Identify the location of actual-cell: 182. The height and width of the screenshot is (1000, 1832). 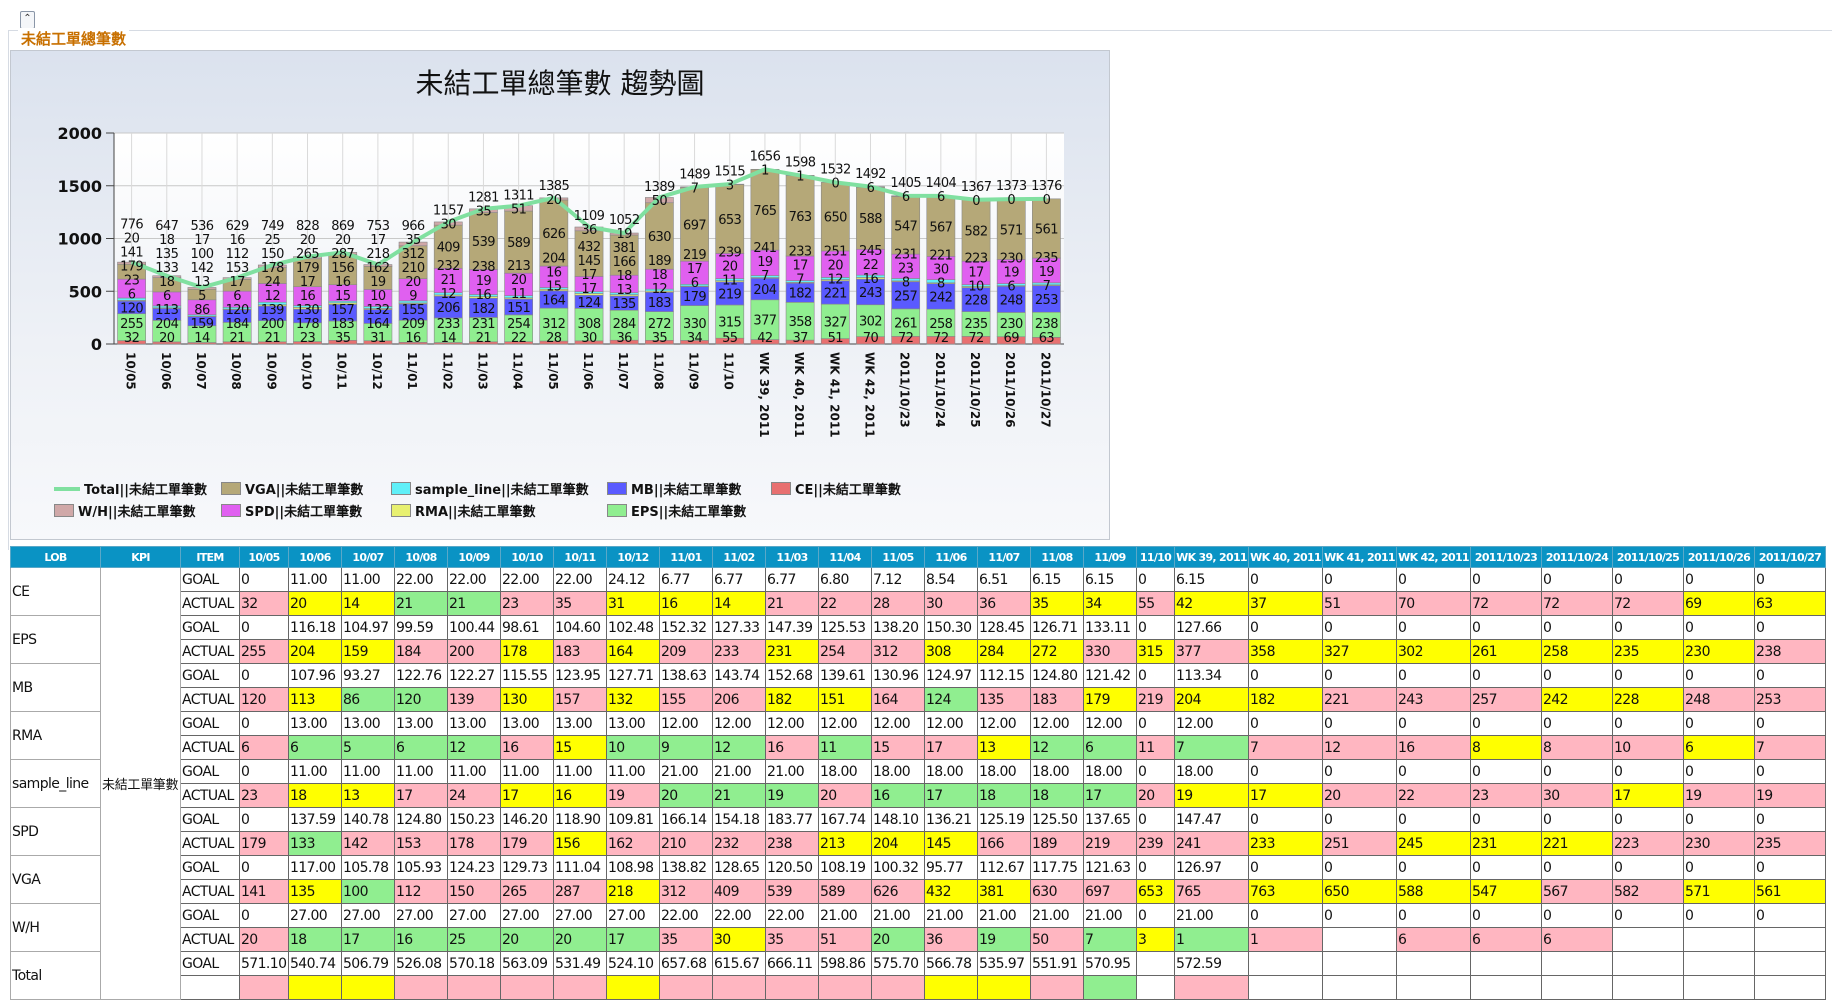
(792, 700).